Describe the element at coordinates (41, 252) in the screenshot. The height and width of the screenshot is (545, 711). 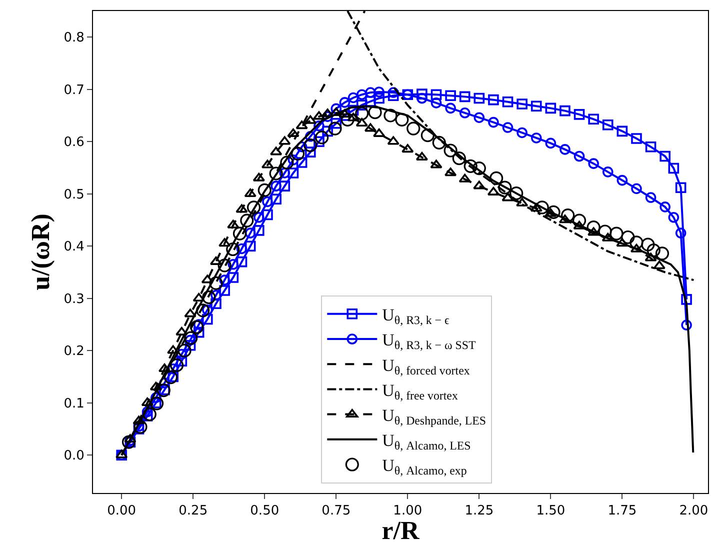
I see `y-axis-title: u/(ωR)` at that location.